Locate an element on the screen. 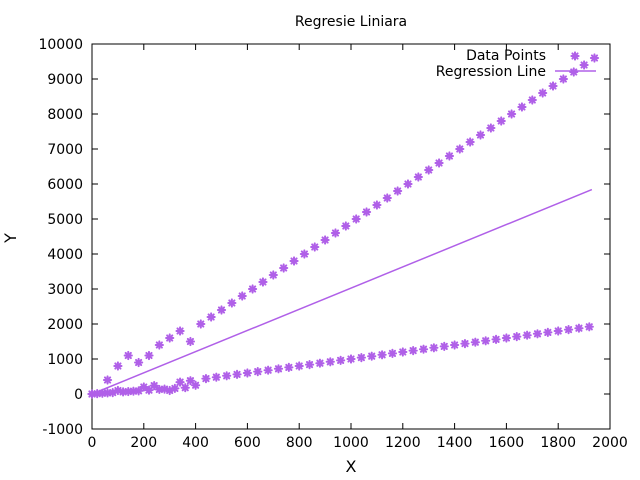 The width and height of the screenshot is (640, 480). x-tick-label: 600 is located at coordinates (247, 443).